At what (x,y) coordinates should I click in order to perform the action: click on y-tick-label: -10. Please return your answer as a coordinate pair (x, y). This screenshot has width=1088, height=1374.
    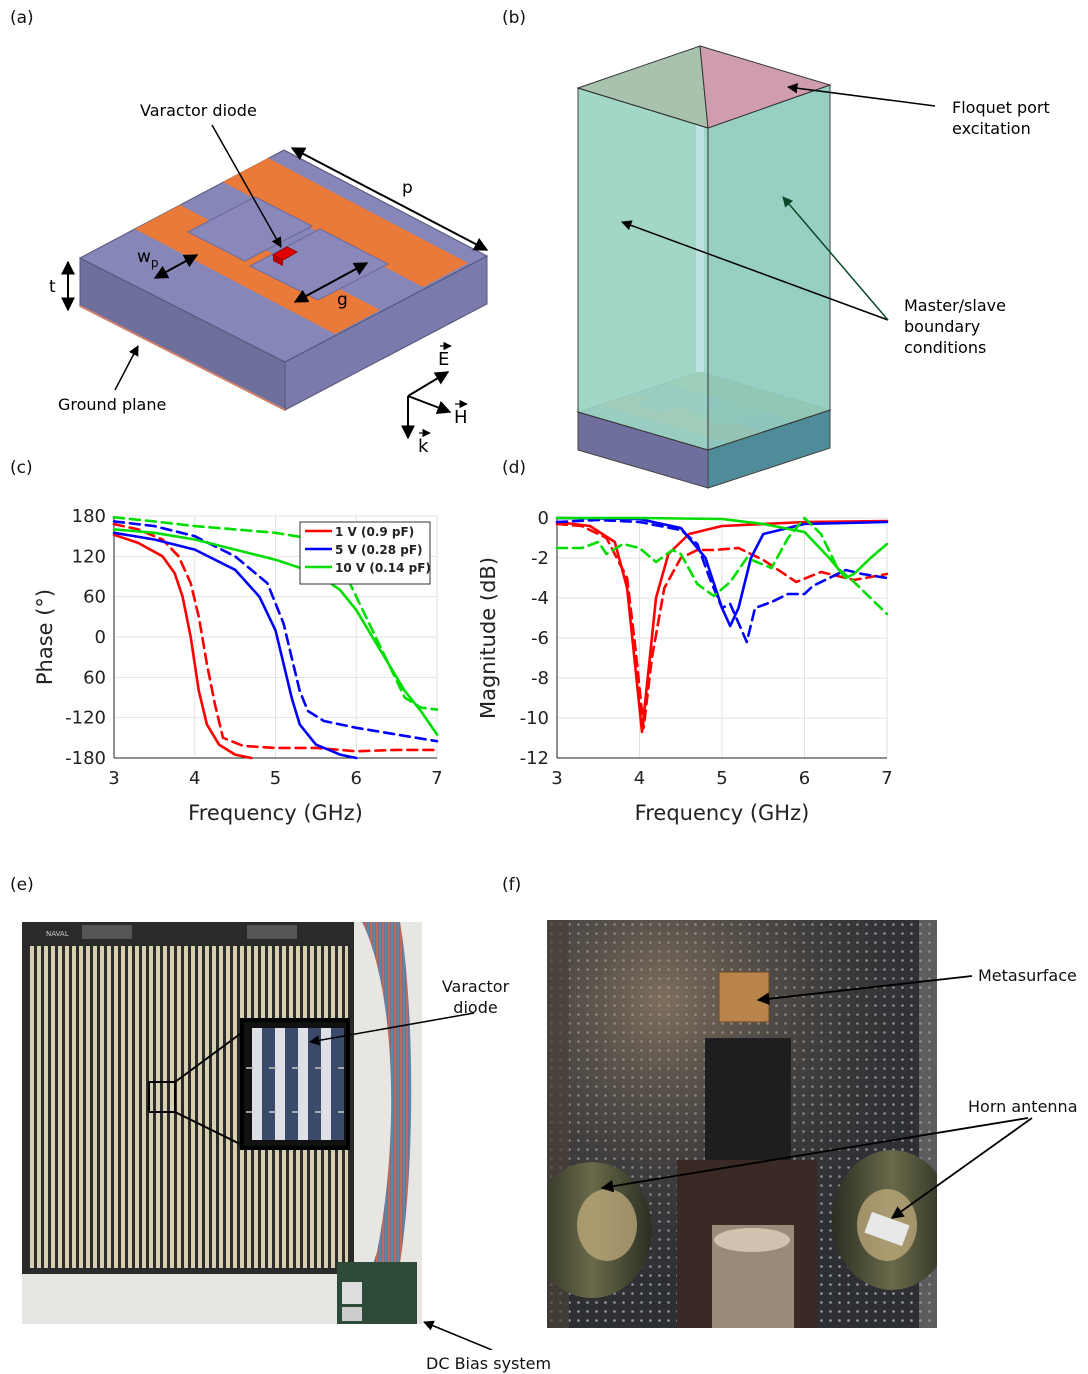
    Looking at the image, I should click on (534, 718).